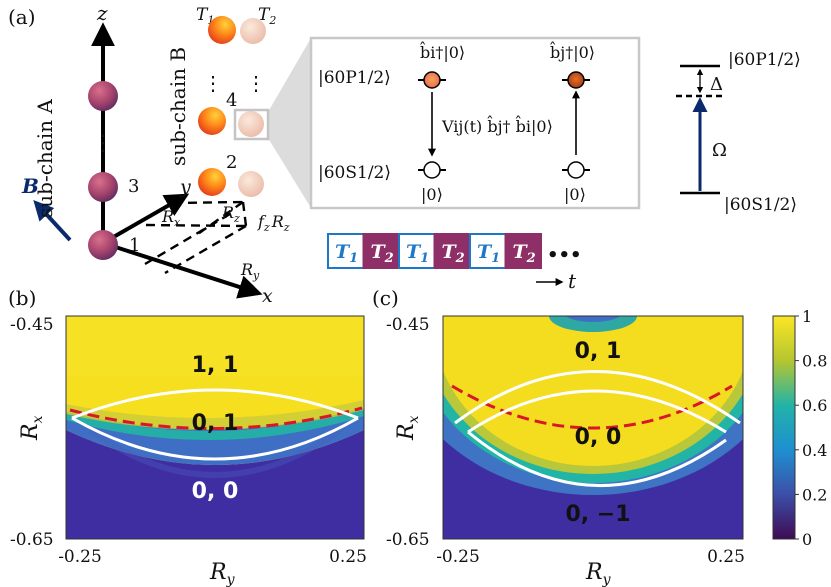 The image size is (831, 587). I want to click on zoom-highlight, so click(251, 124).